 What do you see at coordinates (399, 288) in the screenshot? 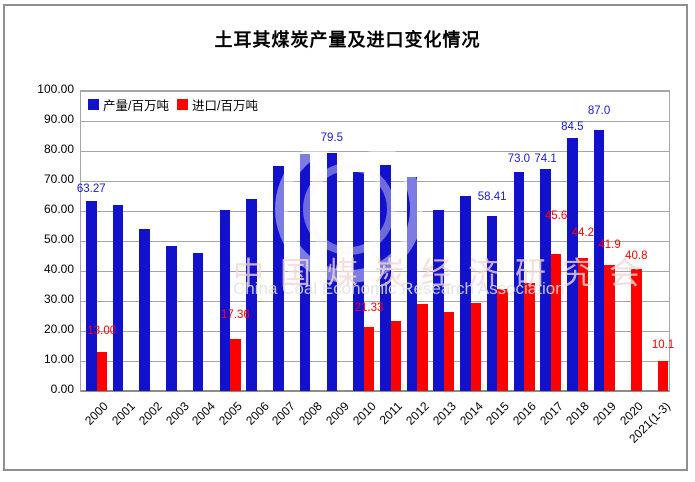
I see `watermark-english-text: China Coal Economic Research Association` at bounding box center [399, 288].